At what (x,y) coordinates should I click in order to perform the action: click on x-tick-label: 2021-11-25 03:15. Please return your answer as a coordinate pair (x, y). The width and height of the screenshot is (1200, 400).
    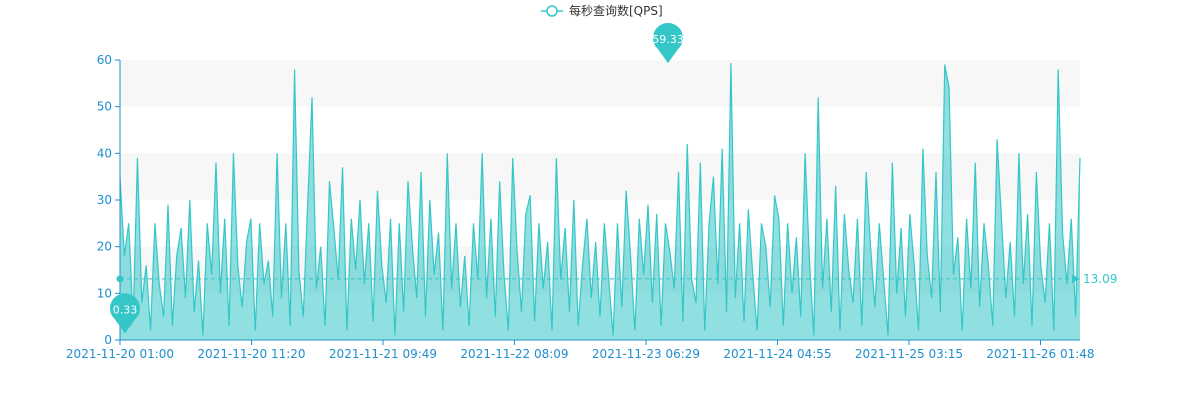
    Looking at the image, I should click on (909, 354).